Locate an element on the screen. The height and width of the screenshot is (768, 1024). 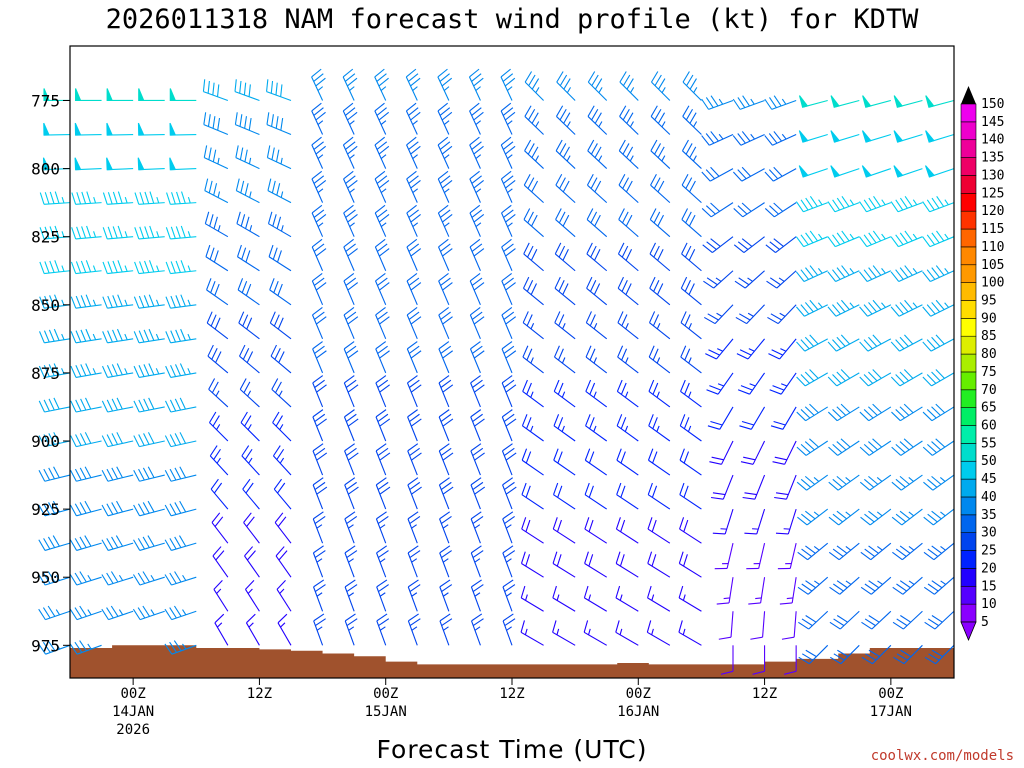
y-axis: 775 800 825 850 875 900 925 950 975 is located at coordinates (50, 373).